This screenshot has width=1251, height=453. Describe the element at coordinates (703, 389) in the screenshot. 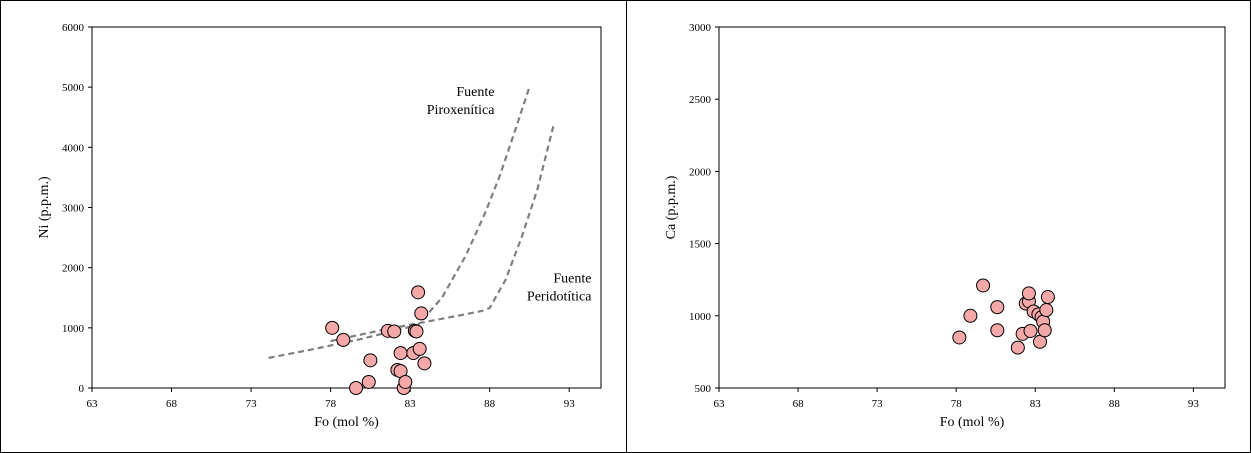

I see `y-tick-label: 500` at that location.